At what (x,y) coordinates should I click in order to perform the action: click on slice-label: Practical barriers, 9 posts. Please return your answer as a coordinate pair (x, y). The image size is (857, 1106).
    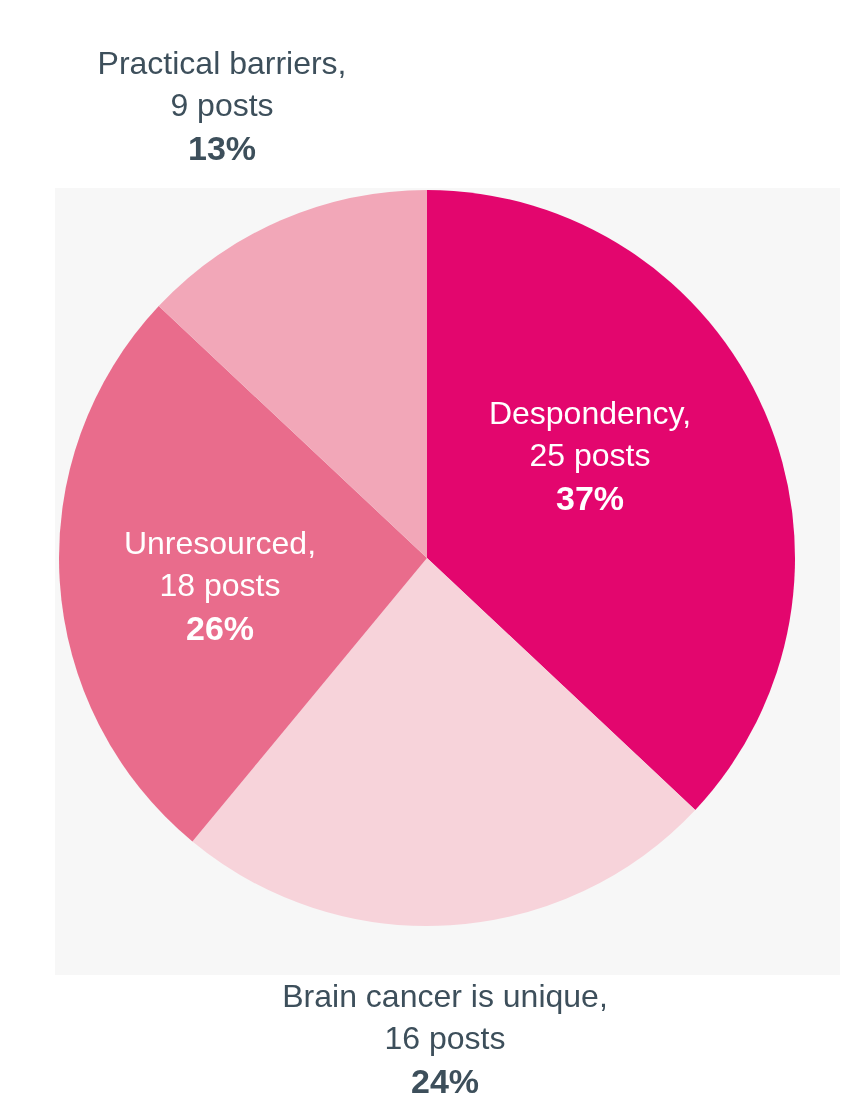
    Looking at the image, I should click on (222, 83).